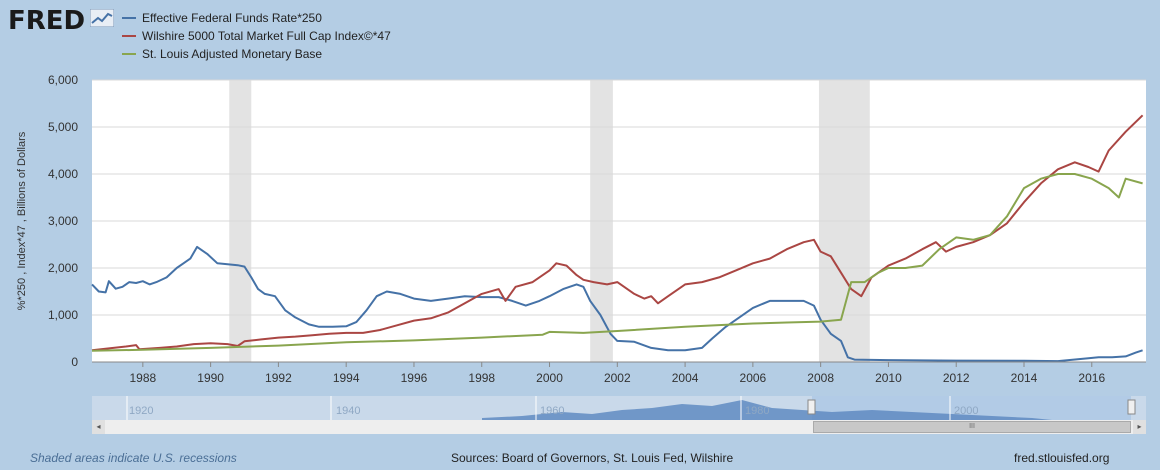 The width and height of the screenshot is (1160, 470). What do you see at coordinates (74, 362) in the screenshot?
I see `y-tick-label: 0` at bounding box center [74, 362].